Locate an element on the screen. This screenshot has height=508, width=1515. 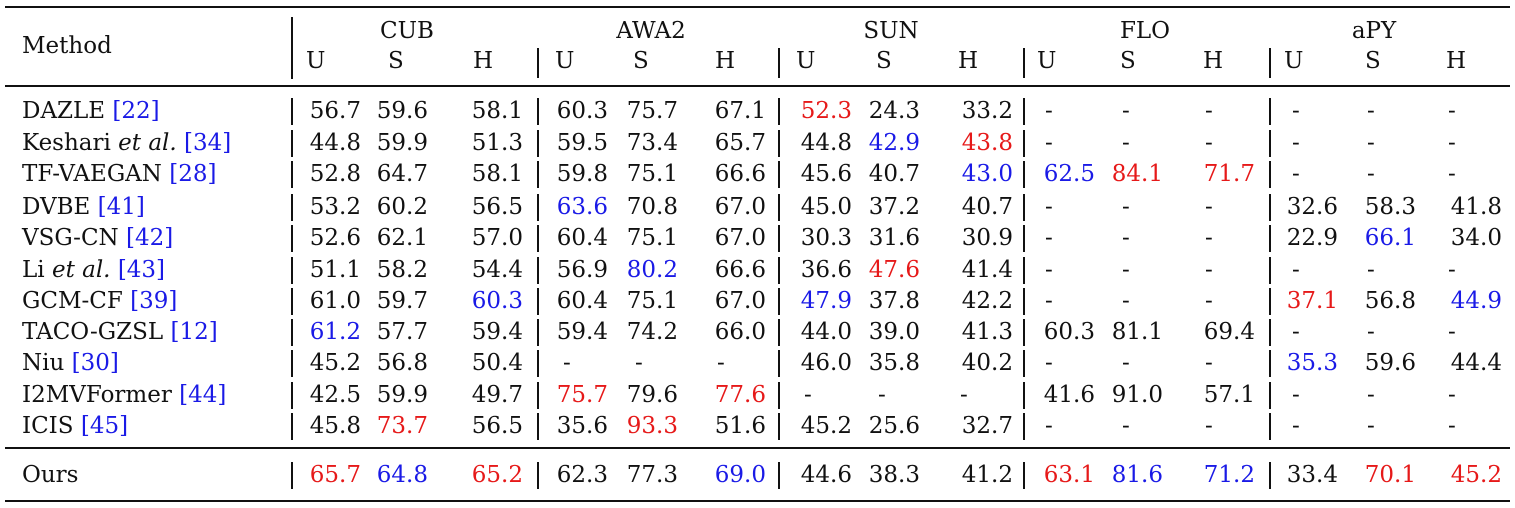
subheader-apy-u: U is located at coordinates (1294, 61).